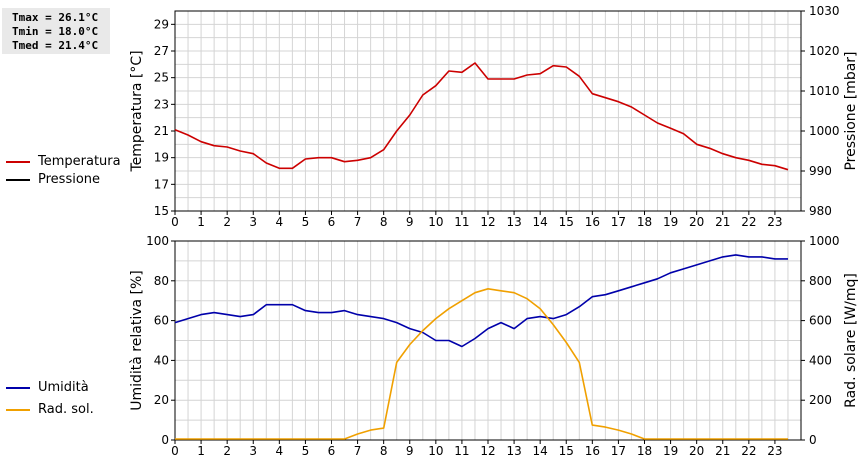 Image resolution: width=860 pixels, height=460 pixels. What do you see at coordinates (161, 104) in the screenshot?
I see `y-tick-label-left: 23` at bounding box center [161, 104].